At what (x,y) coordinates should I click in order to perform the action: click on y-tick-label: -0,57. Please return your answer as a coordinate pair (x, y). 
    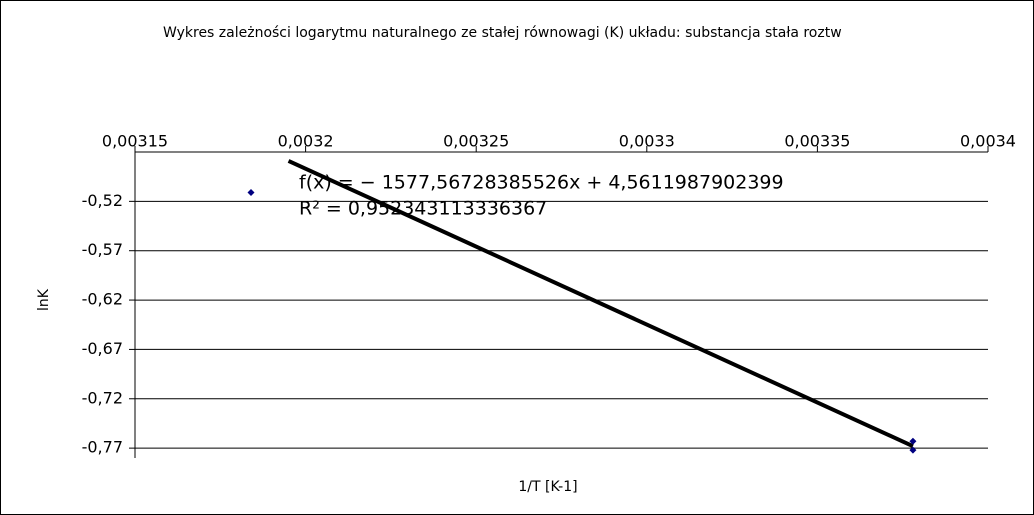
    Looking at the image, I should click on (102, 249).